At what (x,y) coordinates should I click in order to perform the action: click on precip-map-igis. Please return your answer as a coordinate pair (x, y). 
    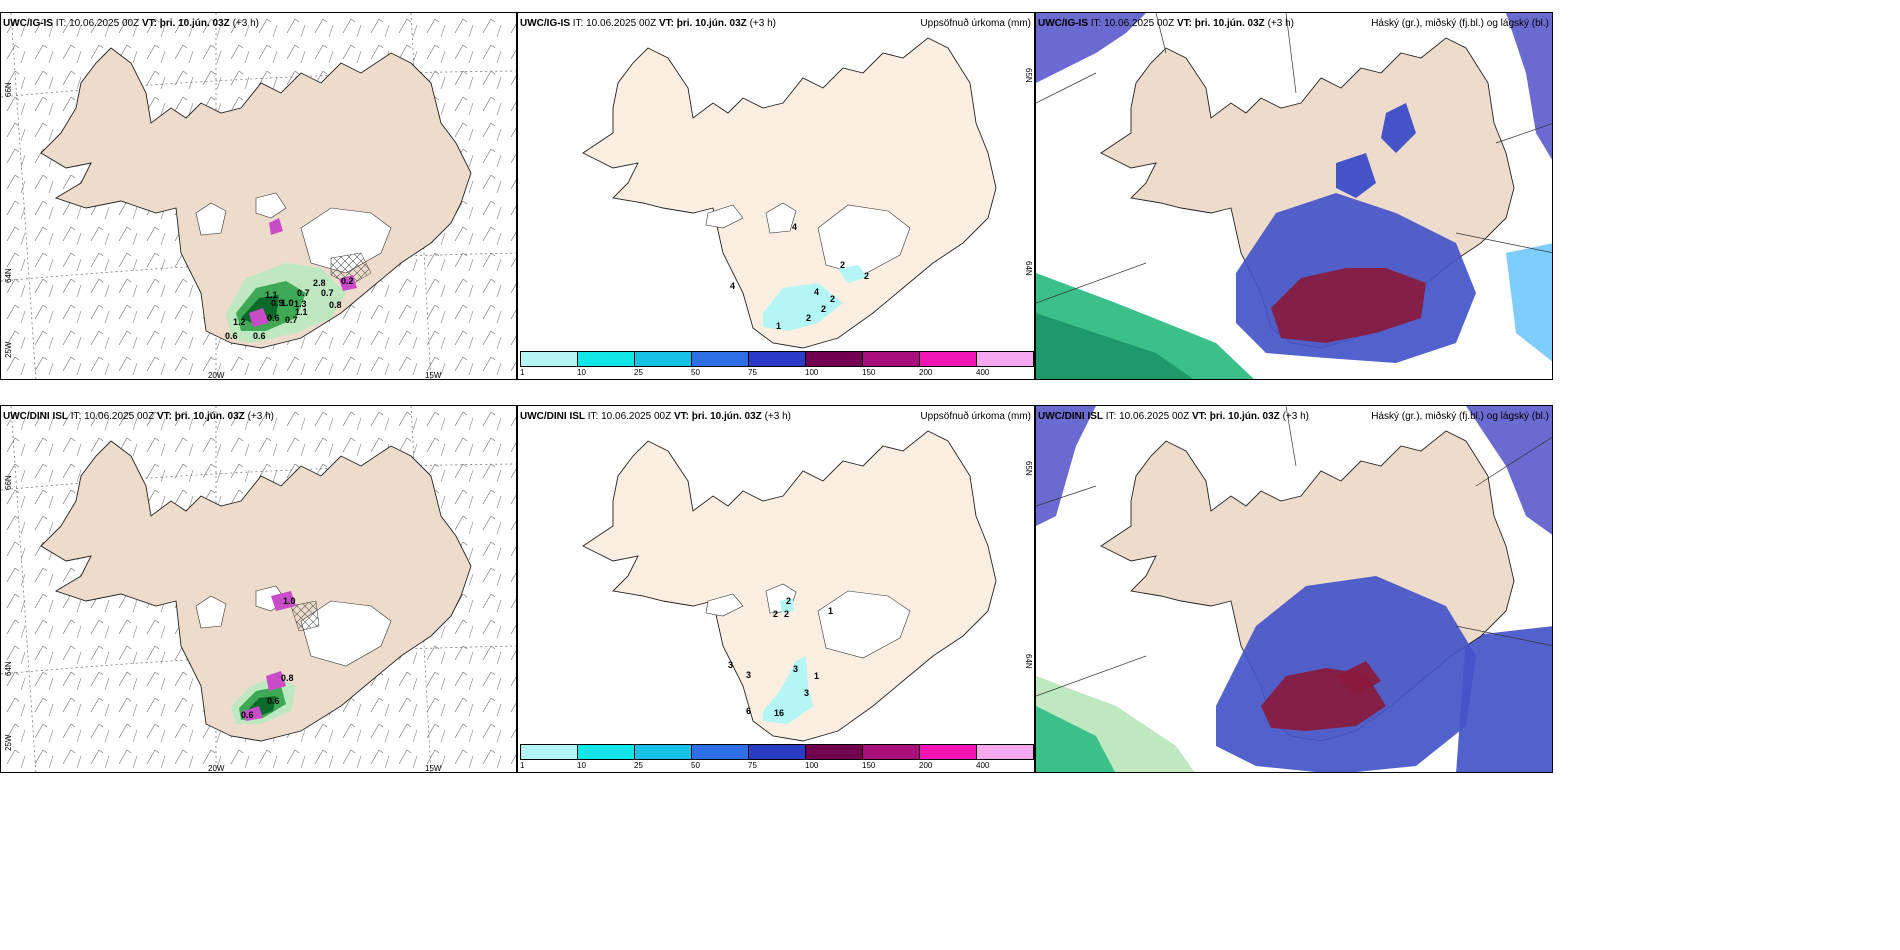
    Looking at the image, I should click on (789, 193).